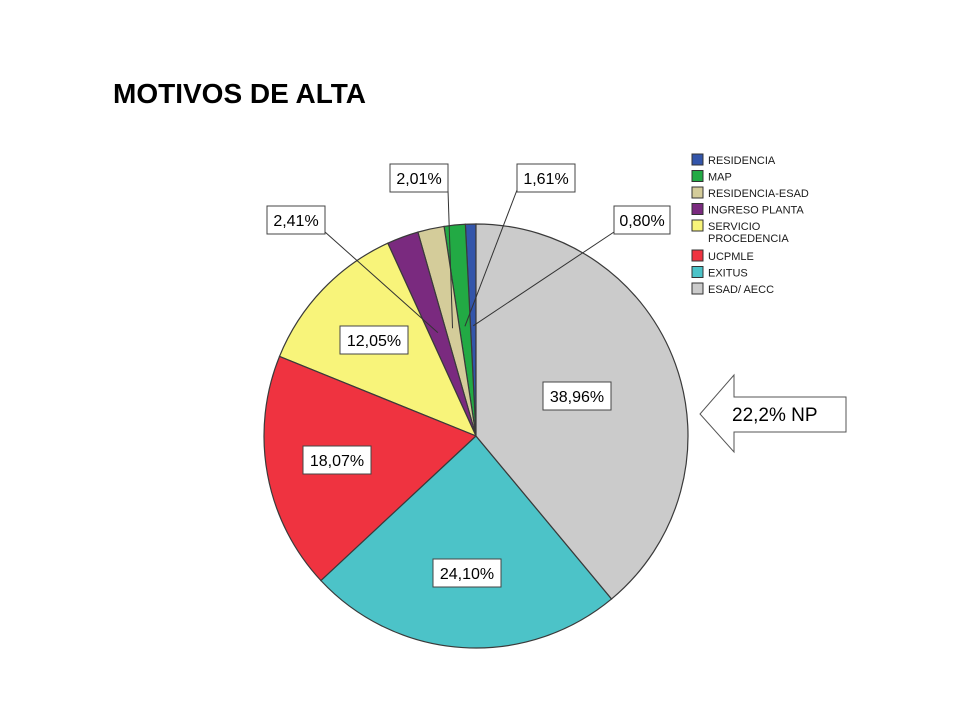 This screenshot has height=720, width=960. What do you see at coordinates (741, 290) in the screenshot?
I see `legend-label: ESAD/ AECC` at bounding box center [741, 290].